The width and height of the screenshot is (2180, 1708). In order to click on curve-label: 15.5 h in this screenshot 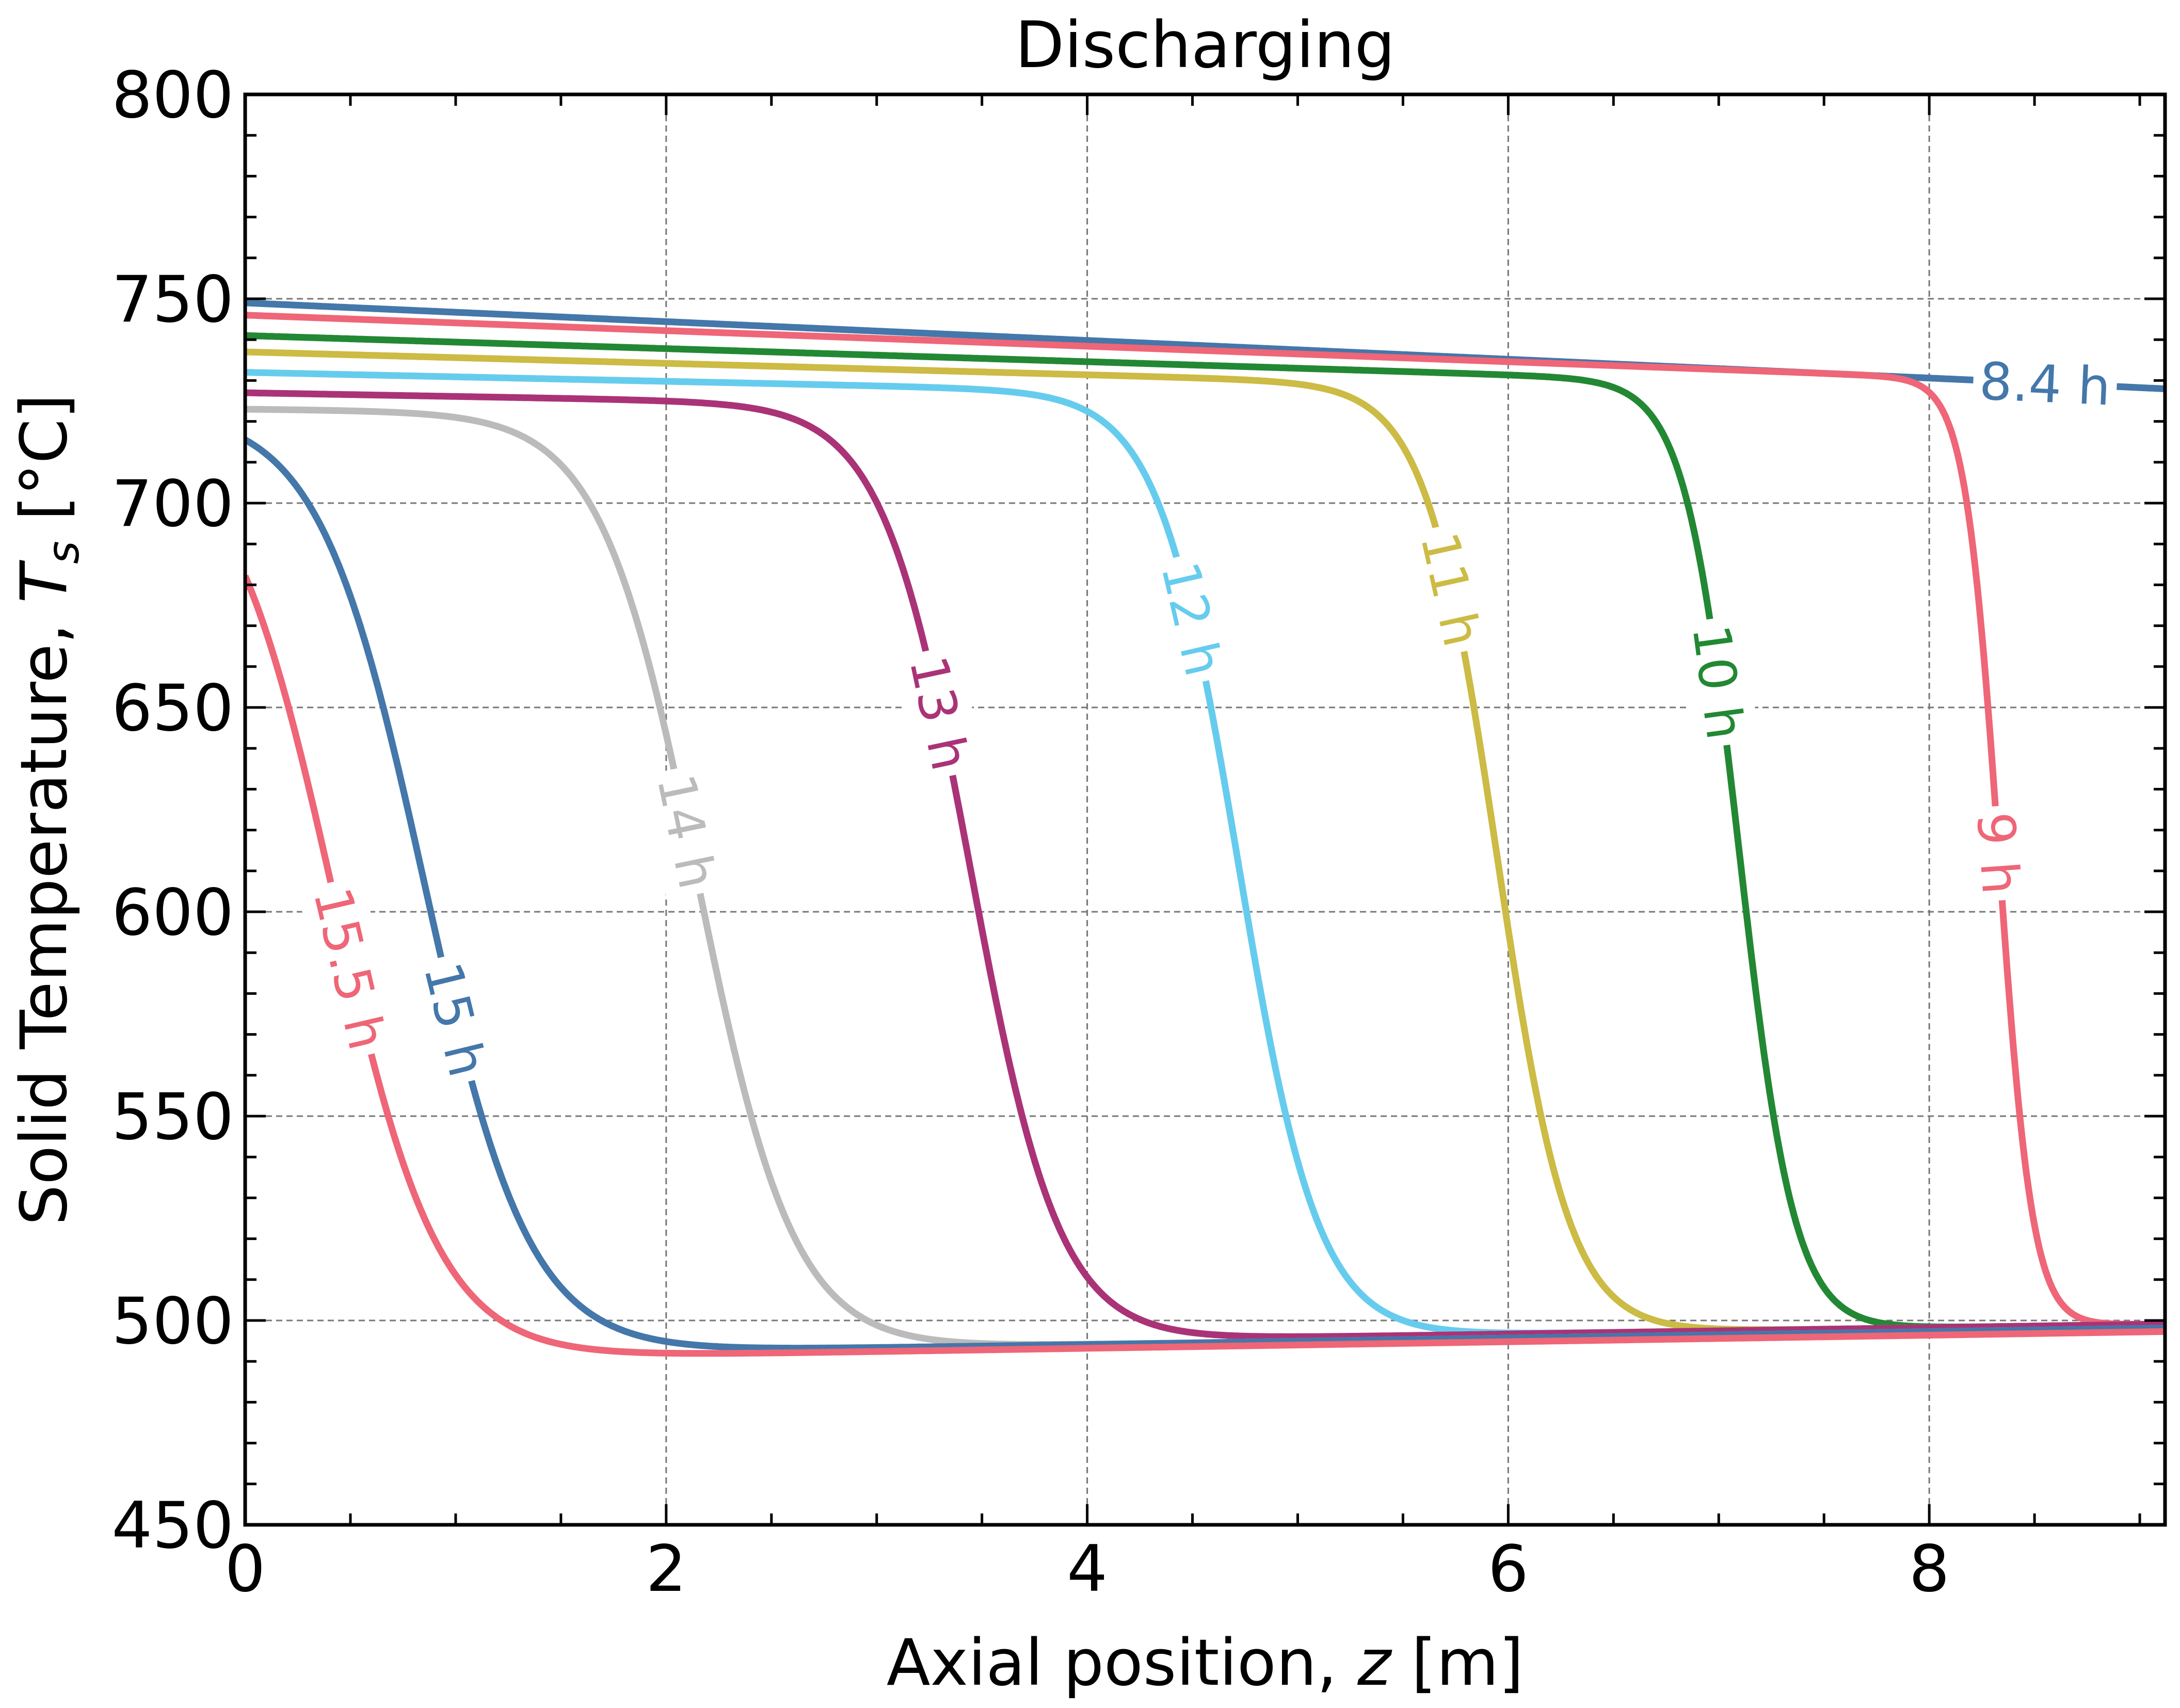, I will do `click(349, 968)`.